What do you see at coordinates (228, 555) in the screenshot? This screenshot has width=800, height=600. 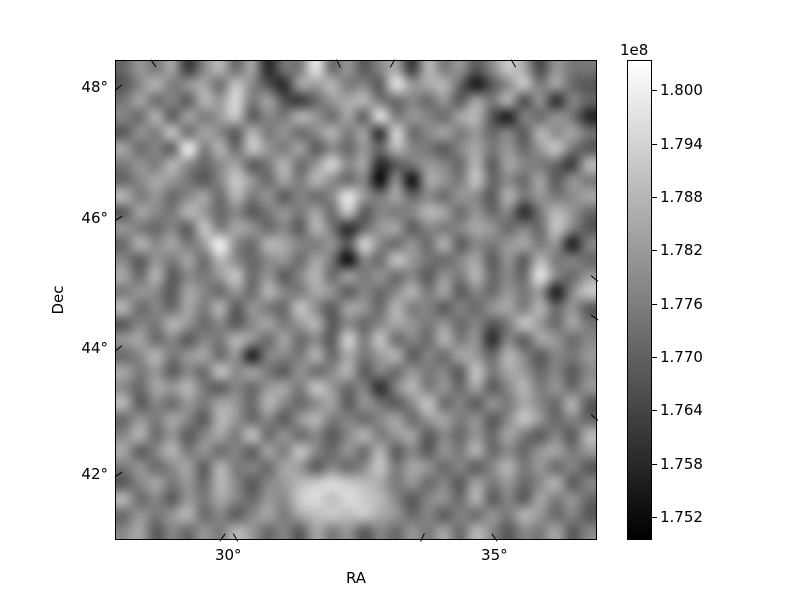 I see `x-tick-label: 30°` at bounding box center [228, 555].